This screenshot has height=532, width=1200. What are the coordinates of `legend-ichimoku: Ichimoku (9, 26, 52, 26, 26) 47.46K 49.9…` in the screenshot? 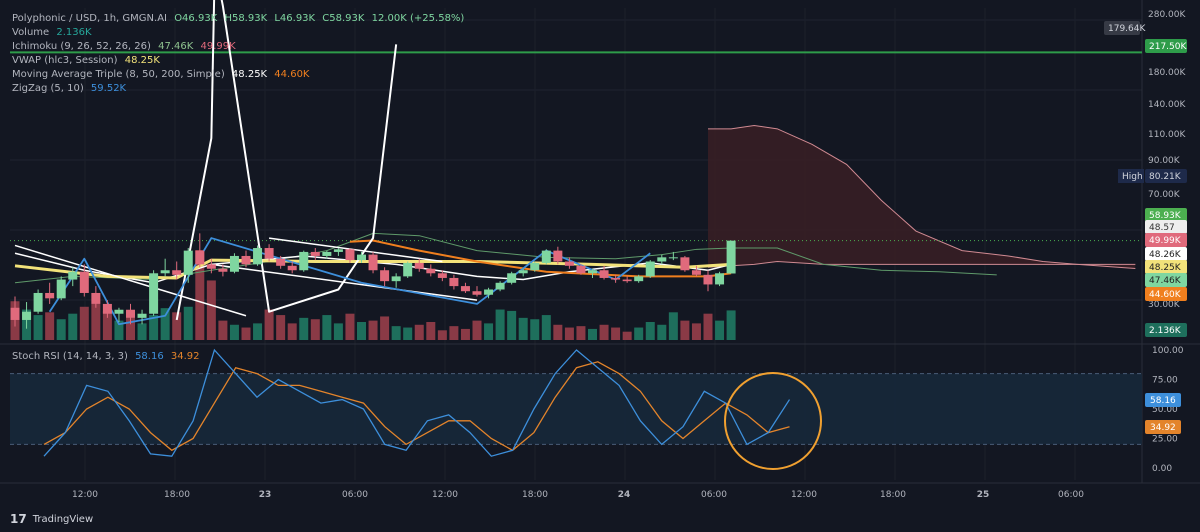 It's located at (126, 47).